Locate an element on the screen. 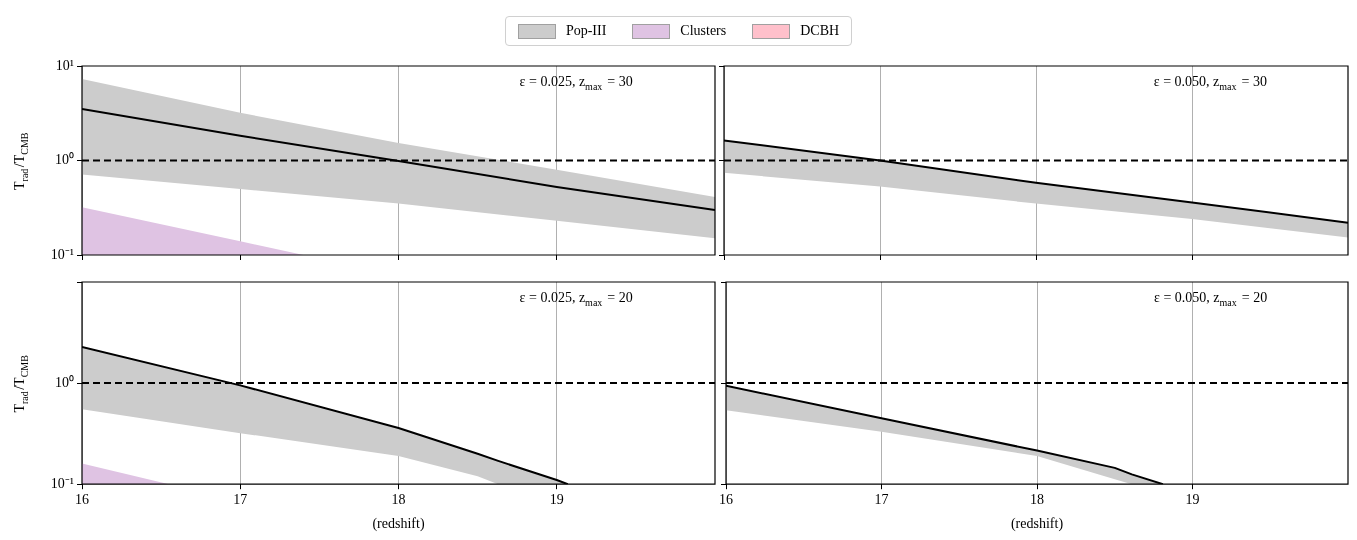 Image resolution: width=1357 pixels, height=540 pixels. legend-label: Pop-III is located at coordinates (586, 31).